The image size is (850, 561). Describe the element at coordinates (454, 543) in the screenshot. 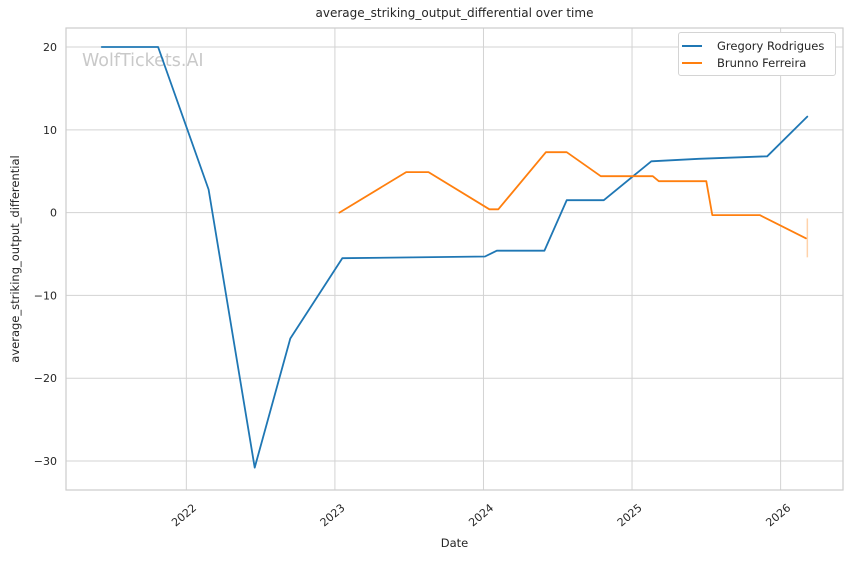

I see `x-axis-label: Date` at that location.